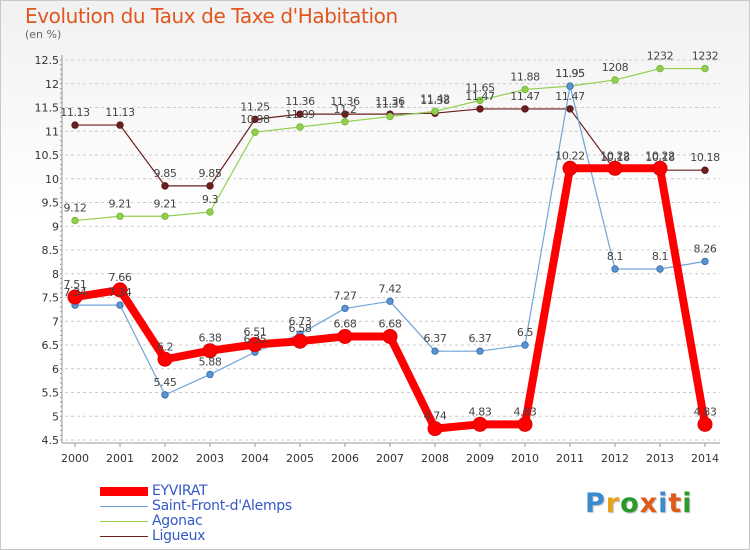 This screenshot has height=550, width=750. I want to click on y-tick-label: 8.5, so click(51, 250).